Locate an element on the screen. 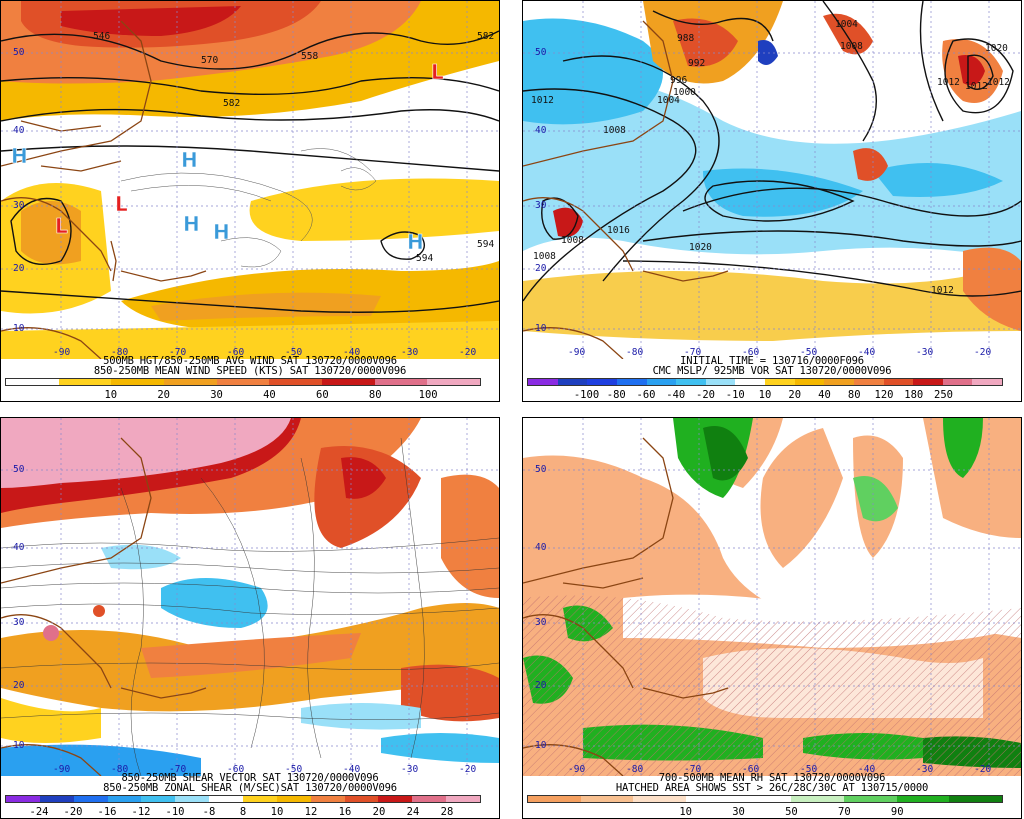  shear-lon-90: -90 is located at coordinates (62, 769).